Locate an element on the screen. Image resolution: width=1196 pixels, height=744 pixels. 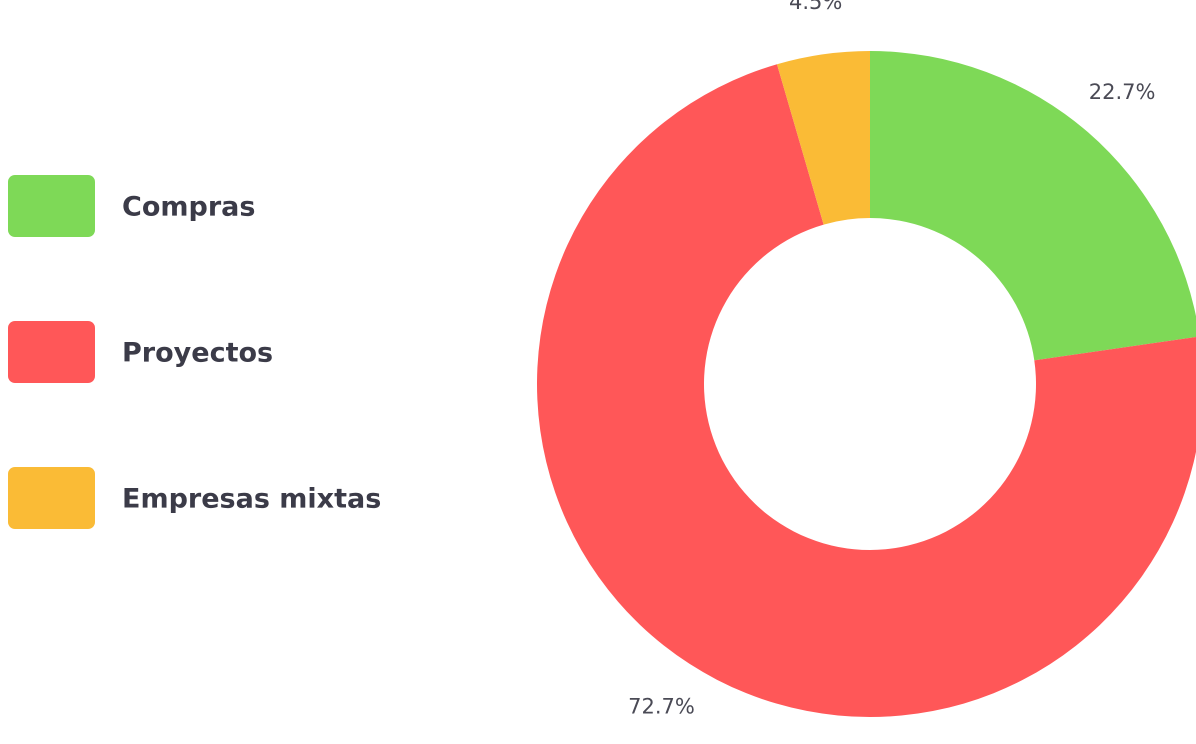
legend-label: Proyectos is located at coordinates (197, 353).